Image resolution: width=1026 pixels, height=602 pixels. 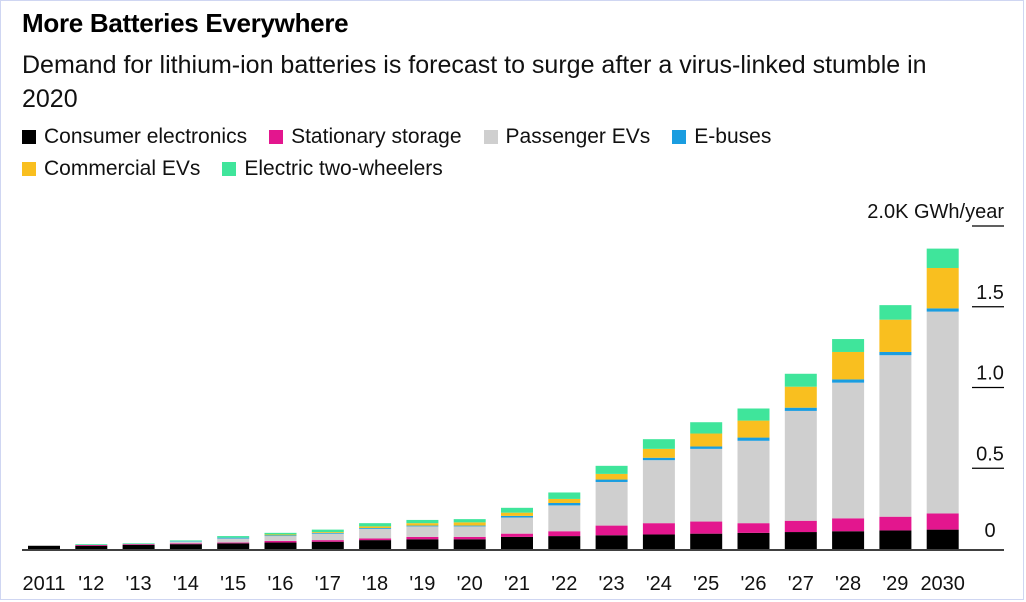 What do you see at coordinates (612, 584) in the screenshot?
I see `x-tick-label: '23` at bounding box center [612, 584].